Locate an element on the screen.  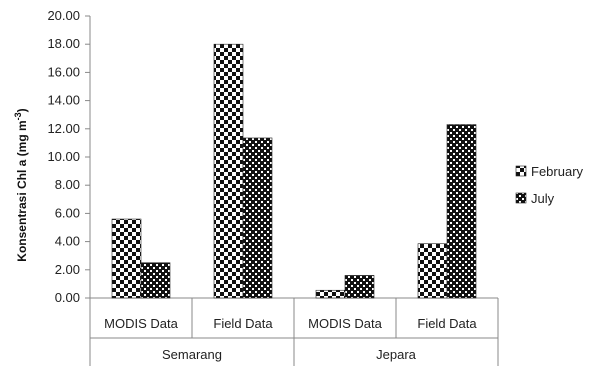
legend-swatch-february is located at coordinates (521, 171).